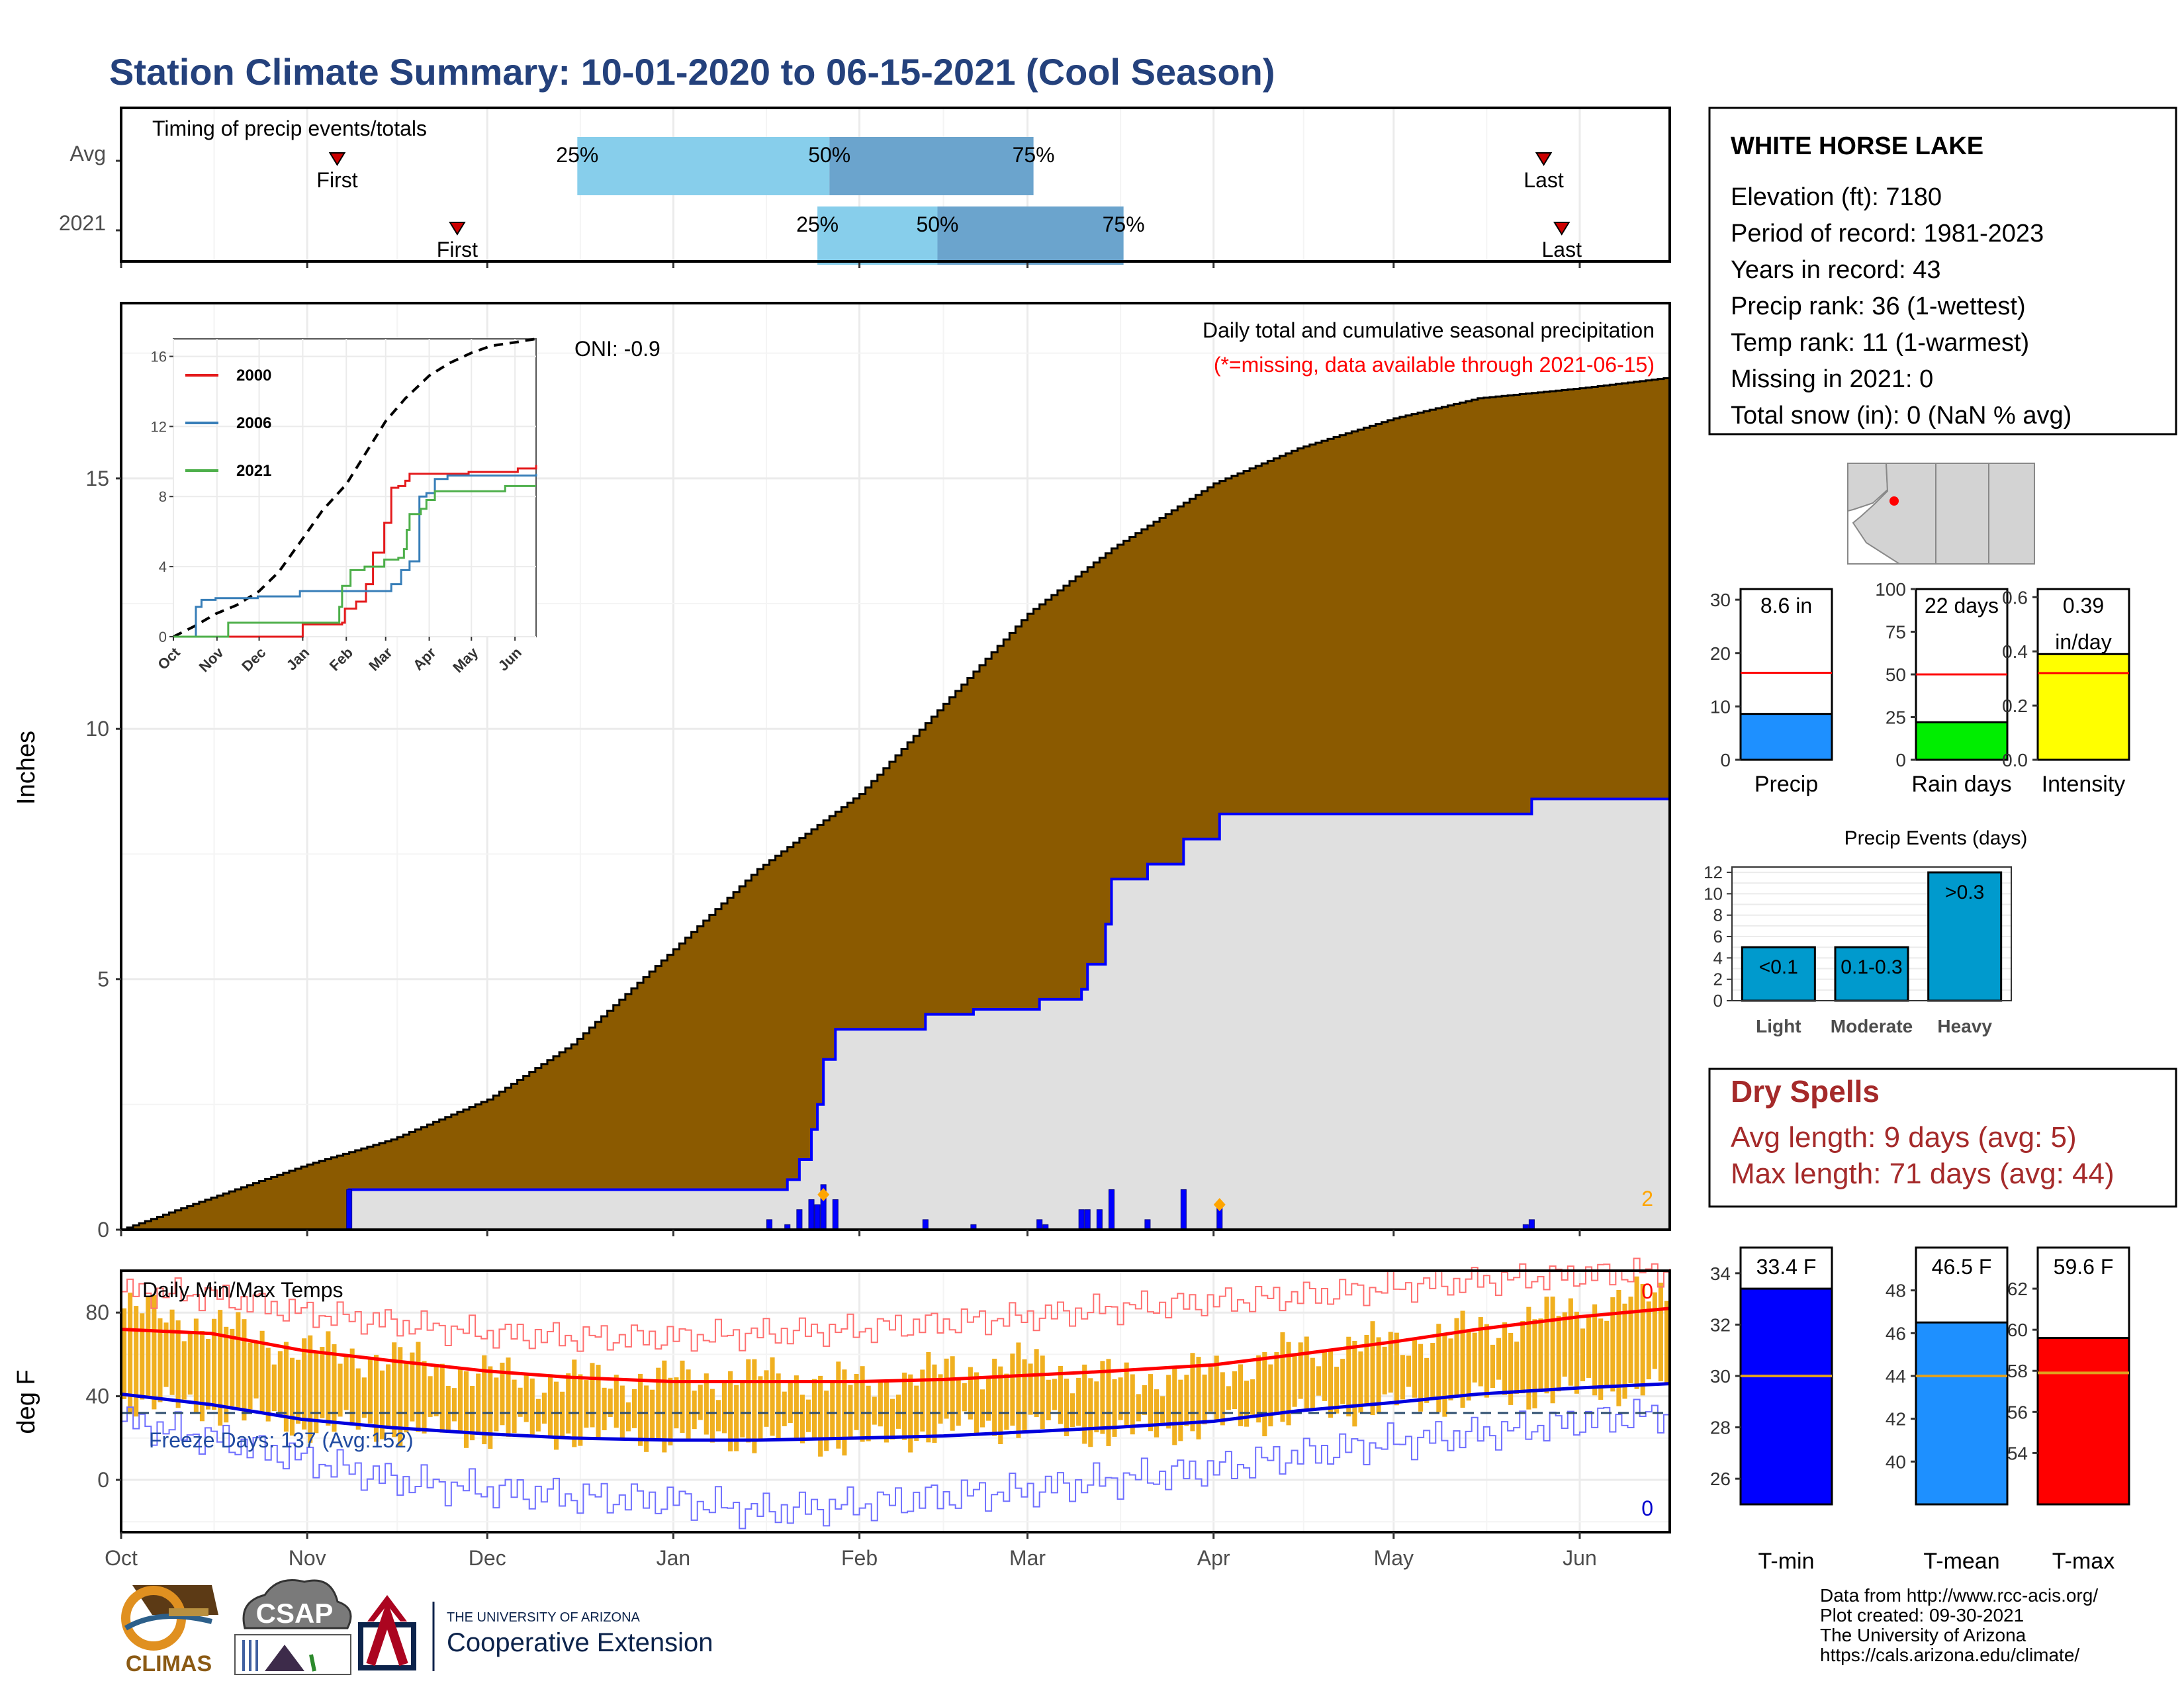 Image resolution: width=2184 pixels, height=1691 pixels. What do you see at coordinates (1647, 1508) in the screenshot?
I see `min-missing: 0` at bounding box center [1647, 1508].